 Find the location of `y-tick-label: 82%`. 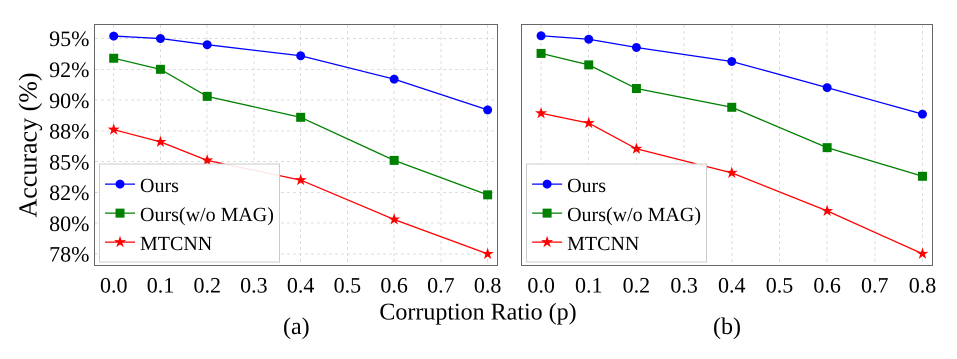

y-tick-label: 82% is located at coordinates (69, 193).